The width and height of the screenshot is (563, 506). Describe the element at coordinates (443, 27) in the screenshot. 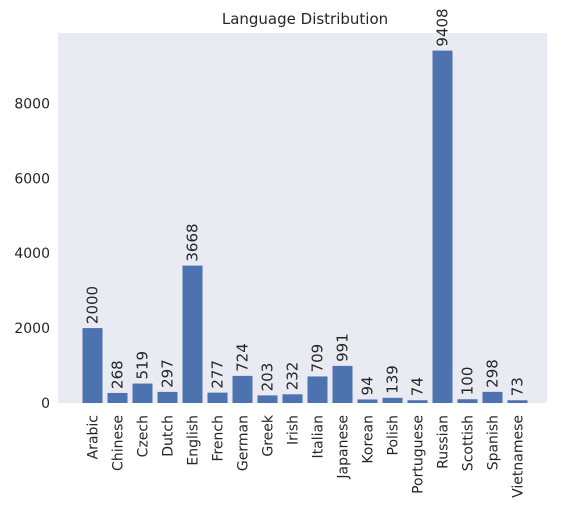

I see `data-label: 9408` at that location.